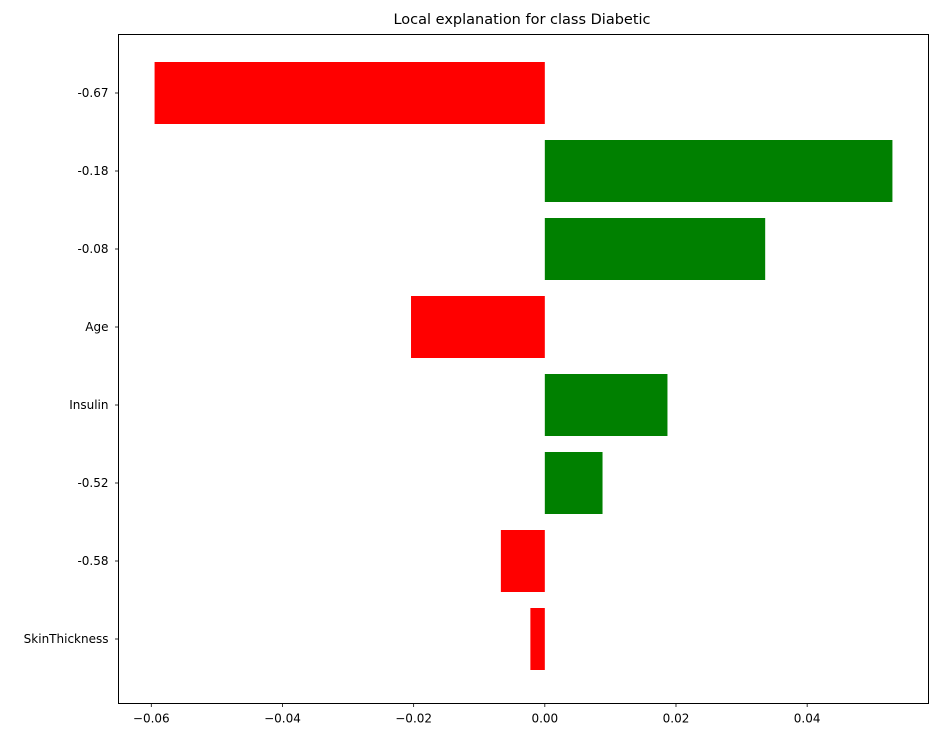 The image size is (936, 736). I want to click on y-tick-label: Insulin, so click(88, 405).